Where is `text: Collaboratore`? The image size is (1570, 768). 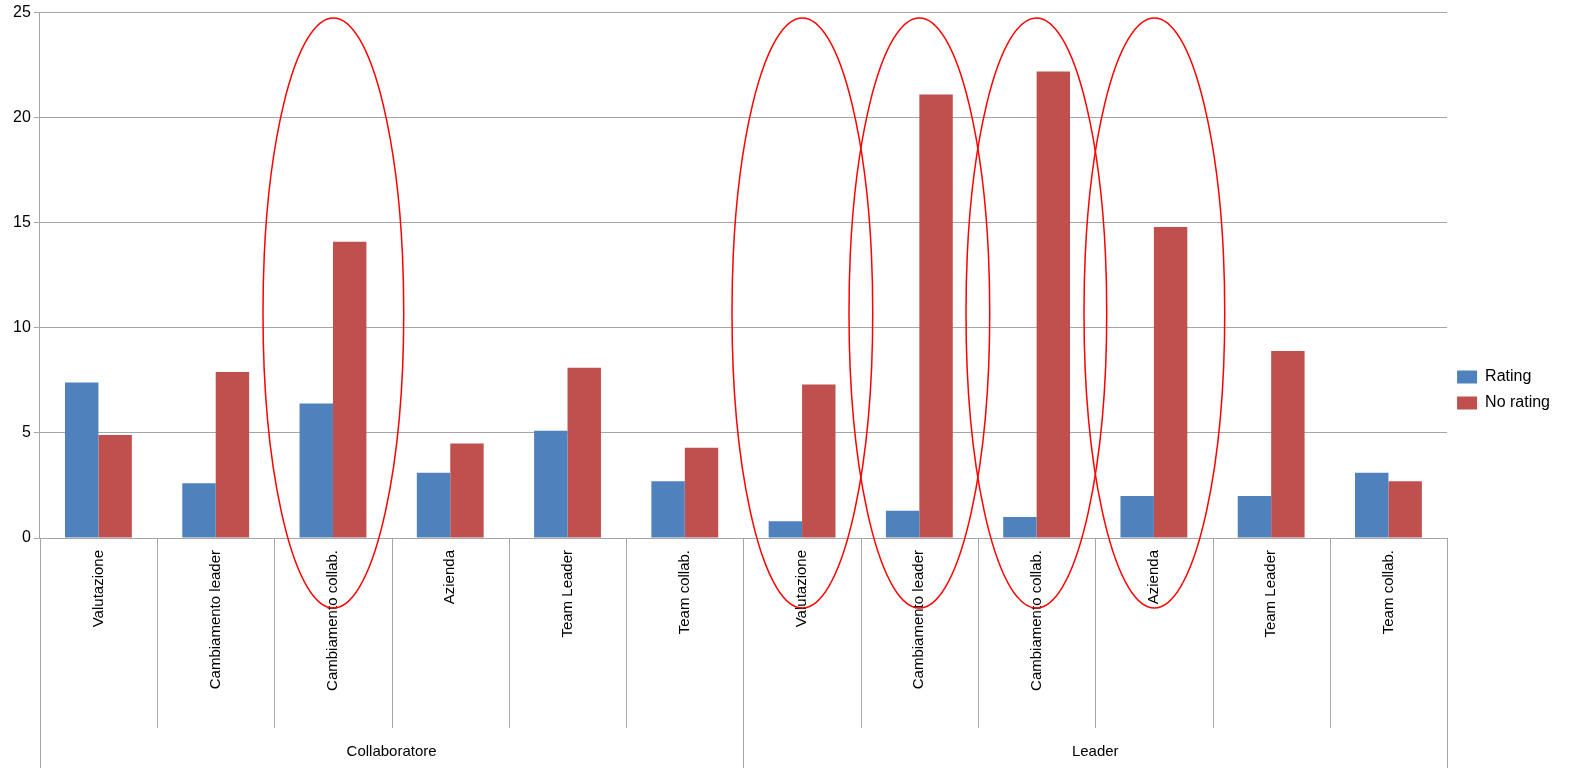
text: Collaboratore is located at coordinates (391, 751).